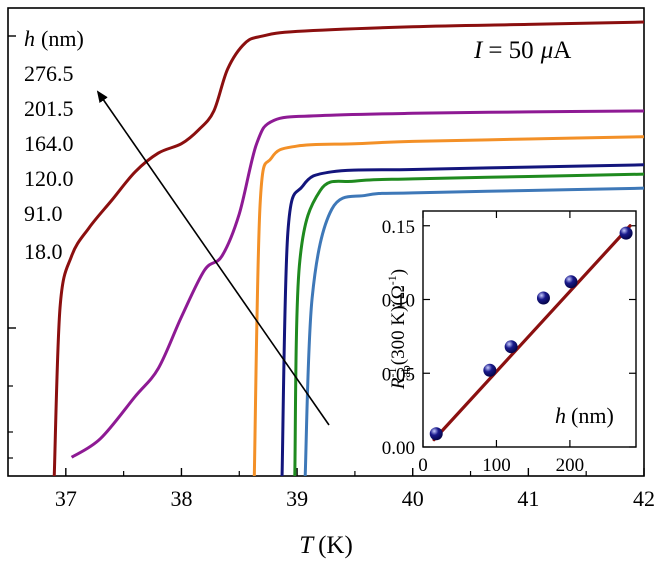 The width and height of the screenshot is (664, 564). I want to click on inset-x-axis-title: h (nm), so click(584, 415).